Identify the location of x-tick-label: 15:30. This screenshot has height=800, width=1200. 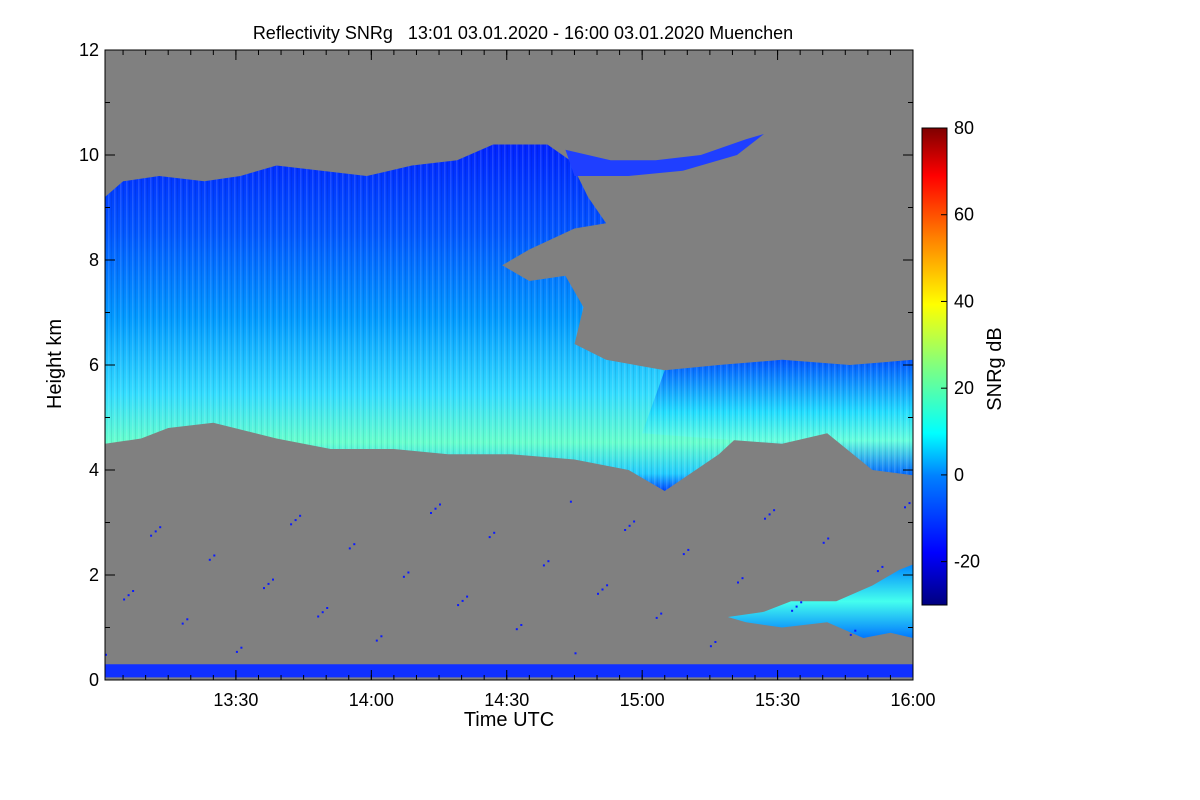
(777, 700).